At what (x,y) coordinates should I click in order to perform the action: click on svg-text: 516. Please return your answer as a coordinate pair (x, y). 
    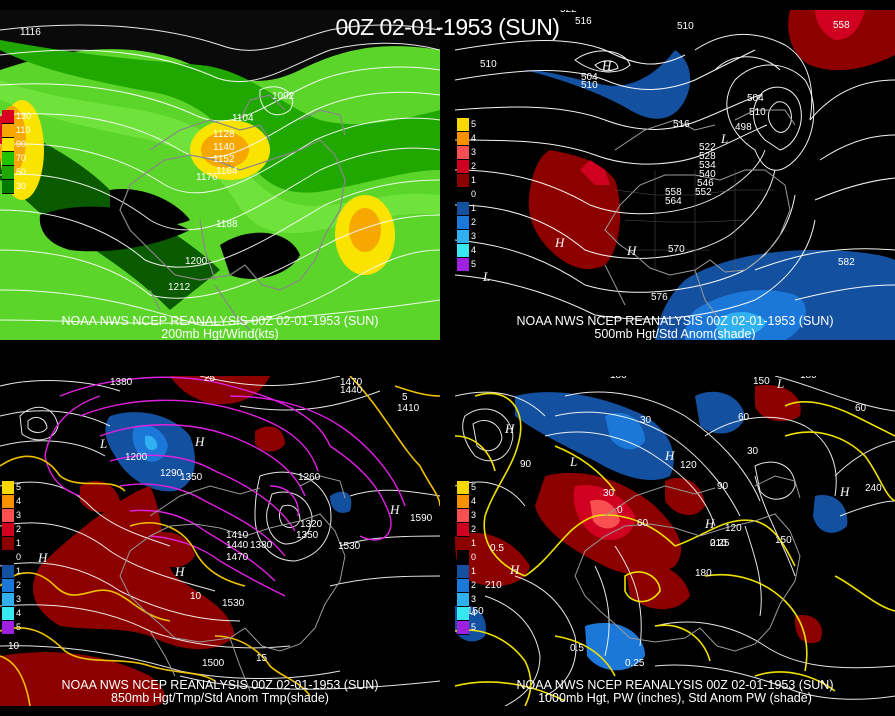
    Looking at the image, I should click on (681, 124).